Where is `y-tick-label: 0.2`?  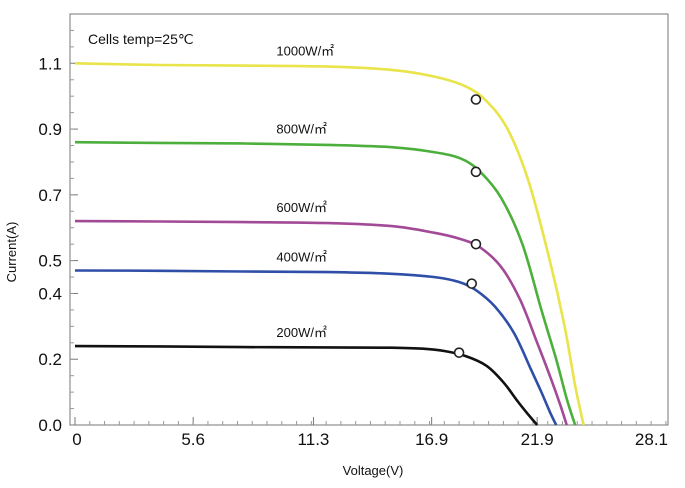 y-tick-label: 0.2 is located at coordinates (50, 359).